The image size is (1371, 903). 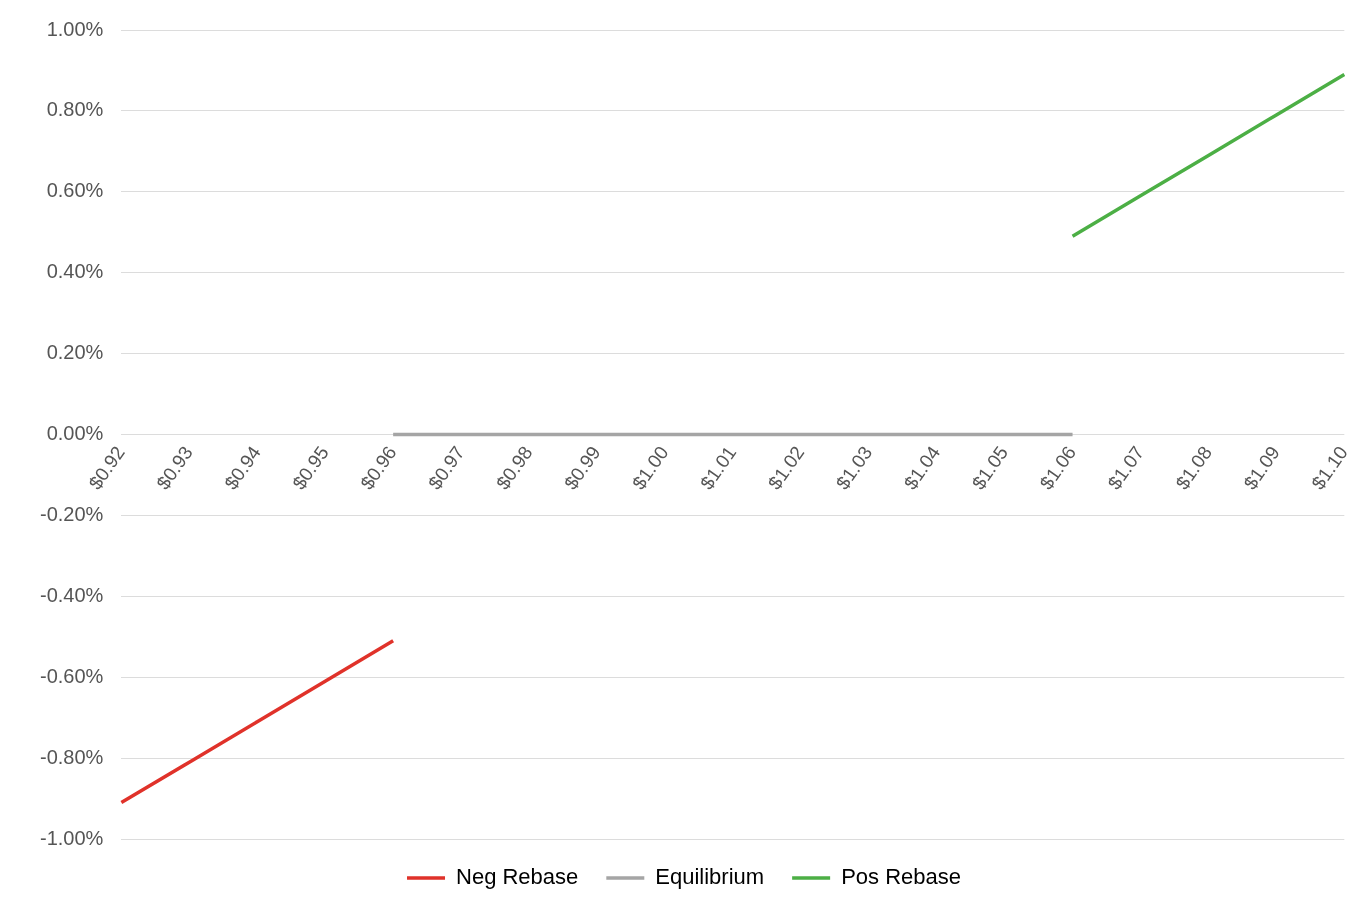 I want to click on y-tick-label: -0.20%, so click(x=71, y=513).